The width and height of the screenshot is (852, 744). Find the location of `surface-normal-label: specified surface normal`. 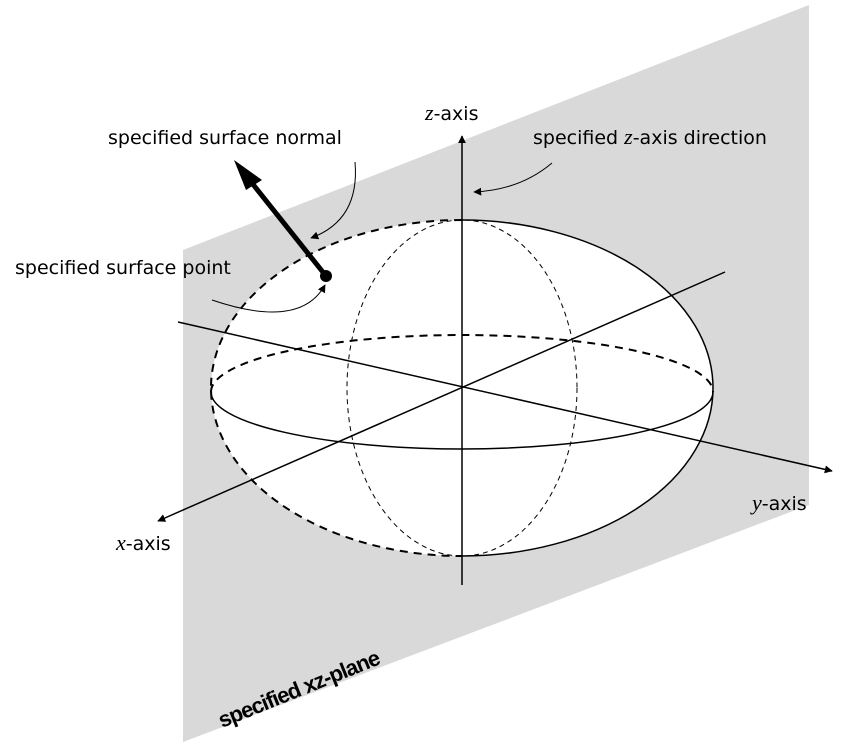

surface-normal-label: specified surface normal is located at coordinates (225, 138).